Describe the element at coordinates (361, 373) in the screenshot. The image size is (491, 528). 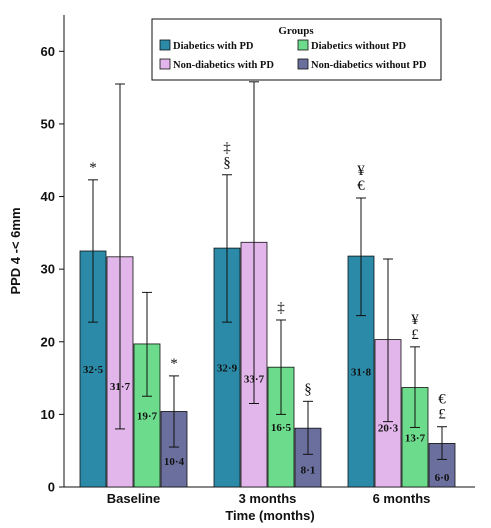
I see `bar-value-label: 31·8` at that location.